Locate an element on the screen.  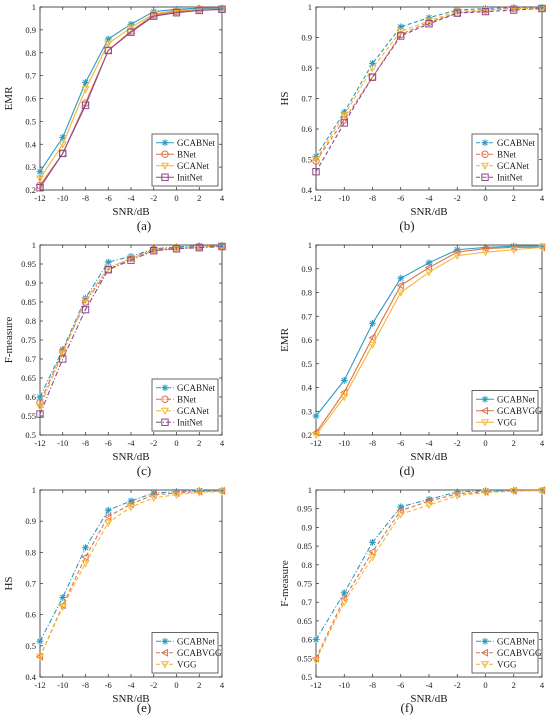
y-tick-label: 0.55 is located at coordinates (304, 658).